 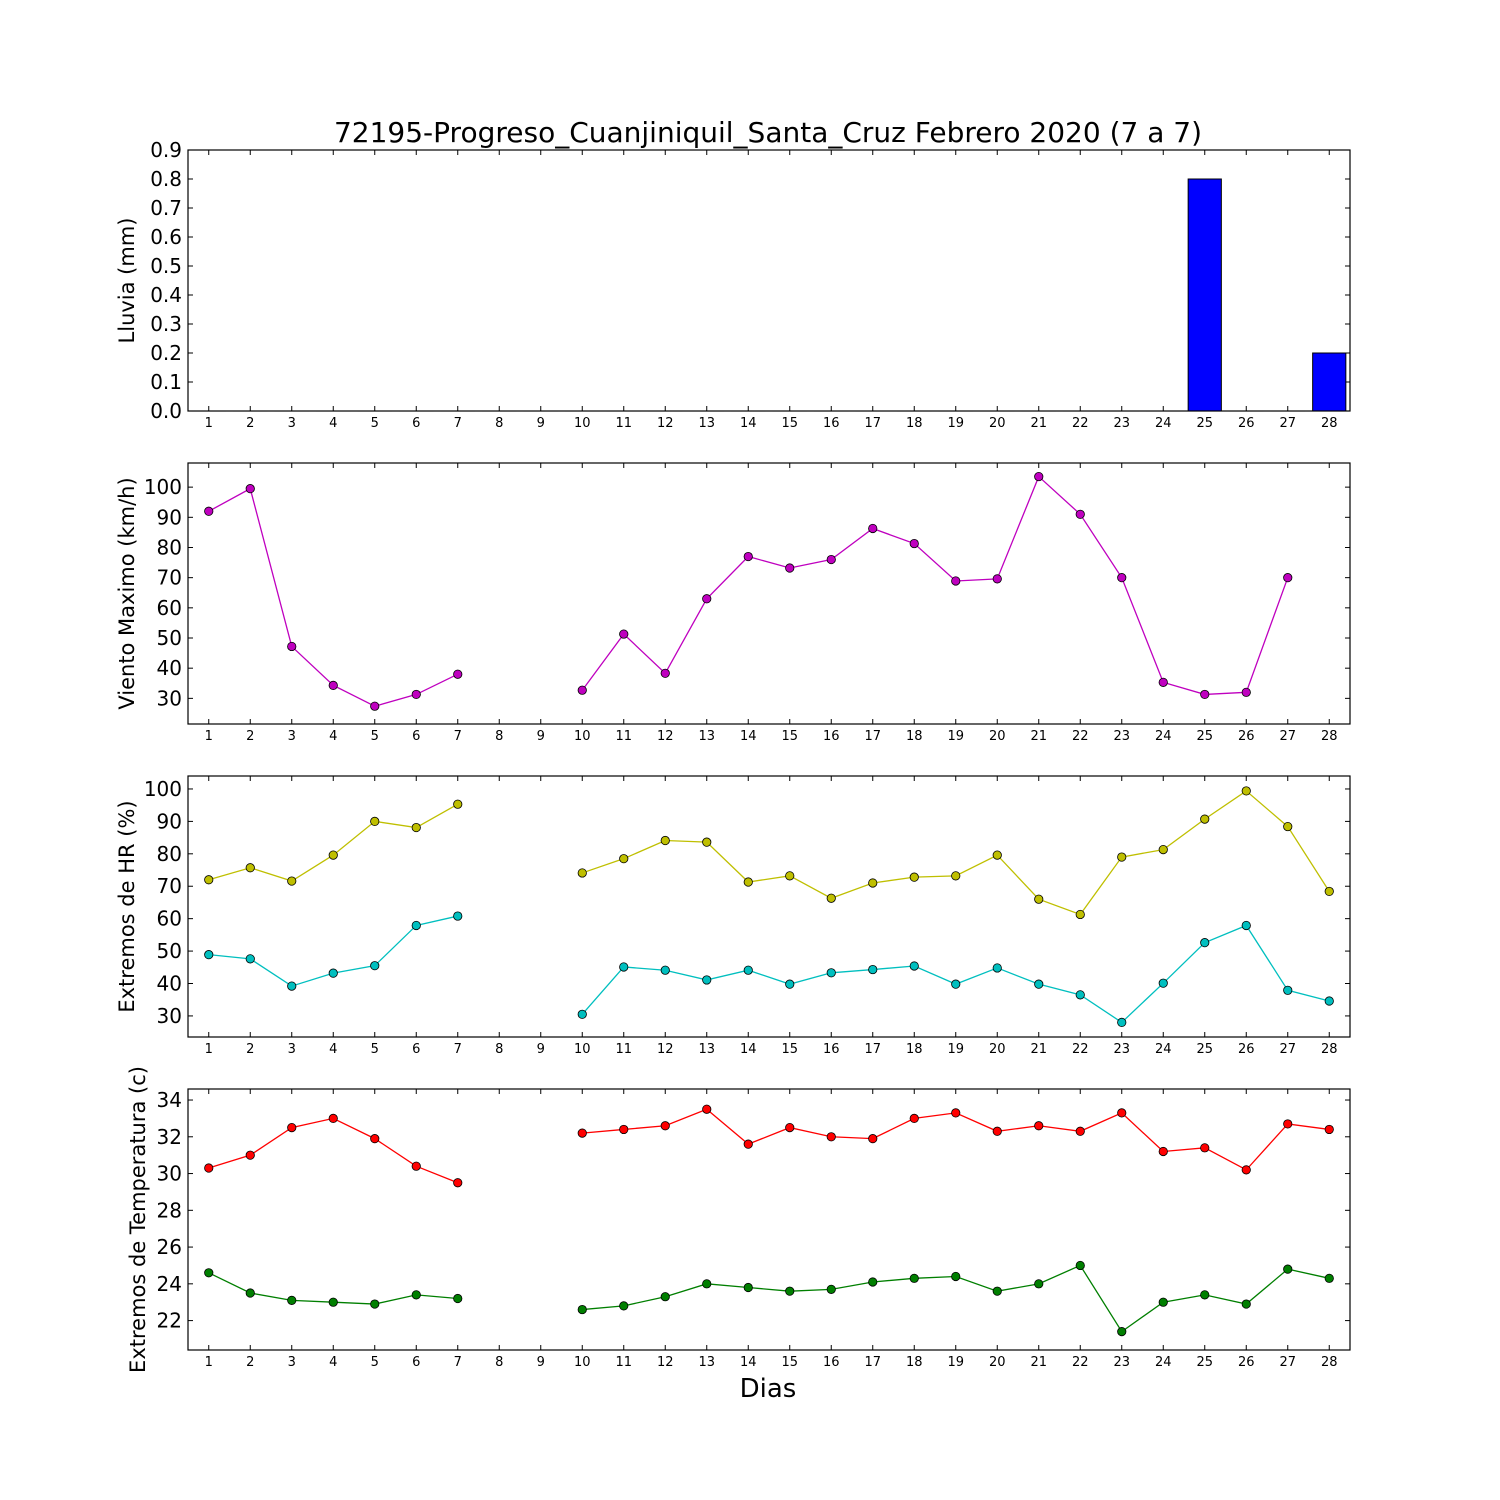 I want to click on x-tick-label: 26, so click(x=1246, y=736).